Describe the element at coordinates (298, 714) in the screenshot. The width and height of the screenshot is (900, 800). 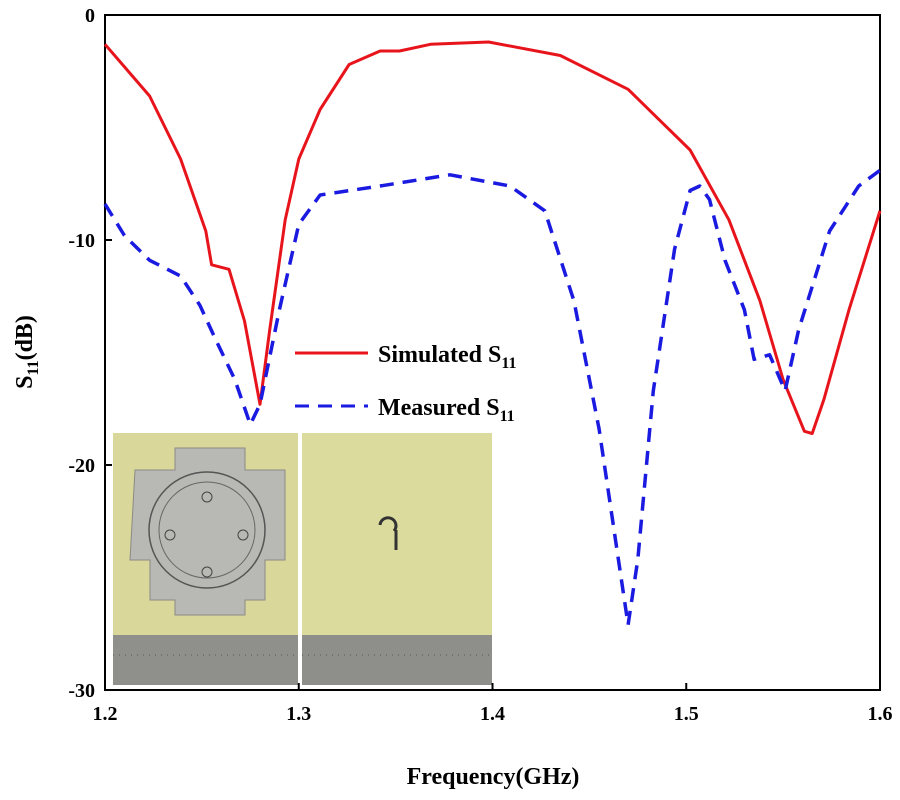
I see `x-tick-label: 1.3` at that location.